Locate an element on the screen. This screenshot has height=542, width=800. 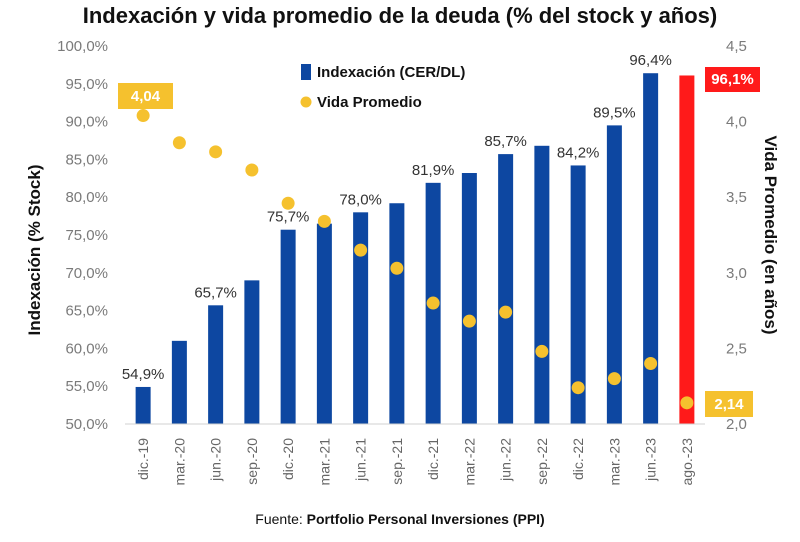
x-axis-tick-label: dic.-21 is located at coordinates (433, 459).